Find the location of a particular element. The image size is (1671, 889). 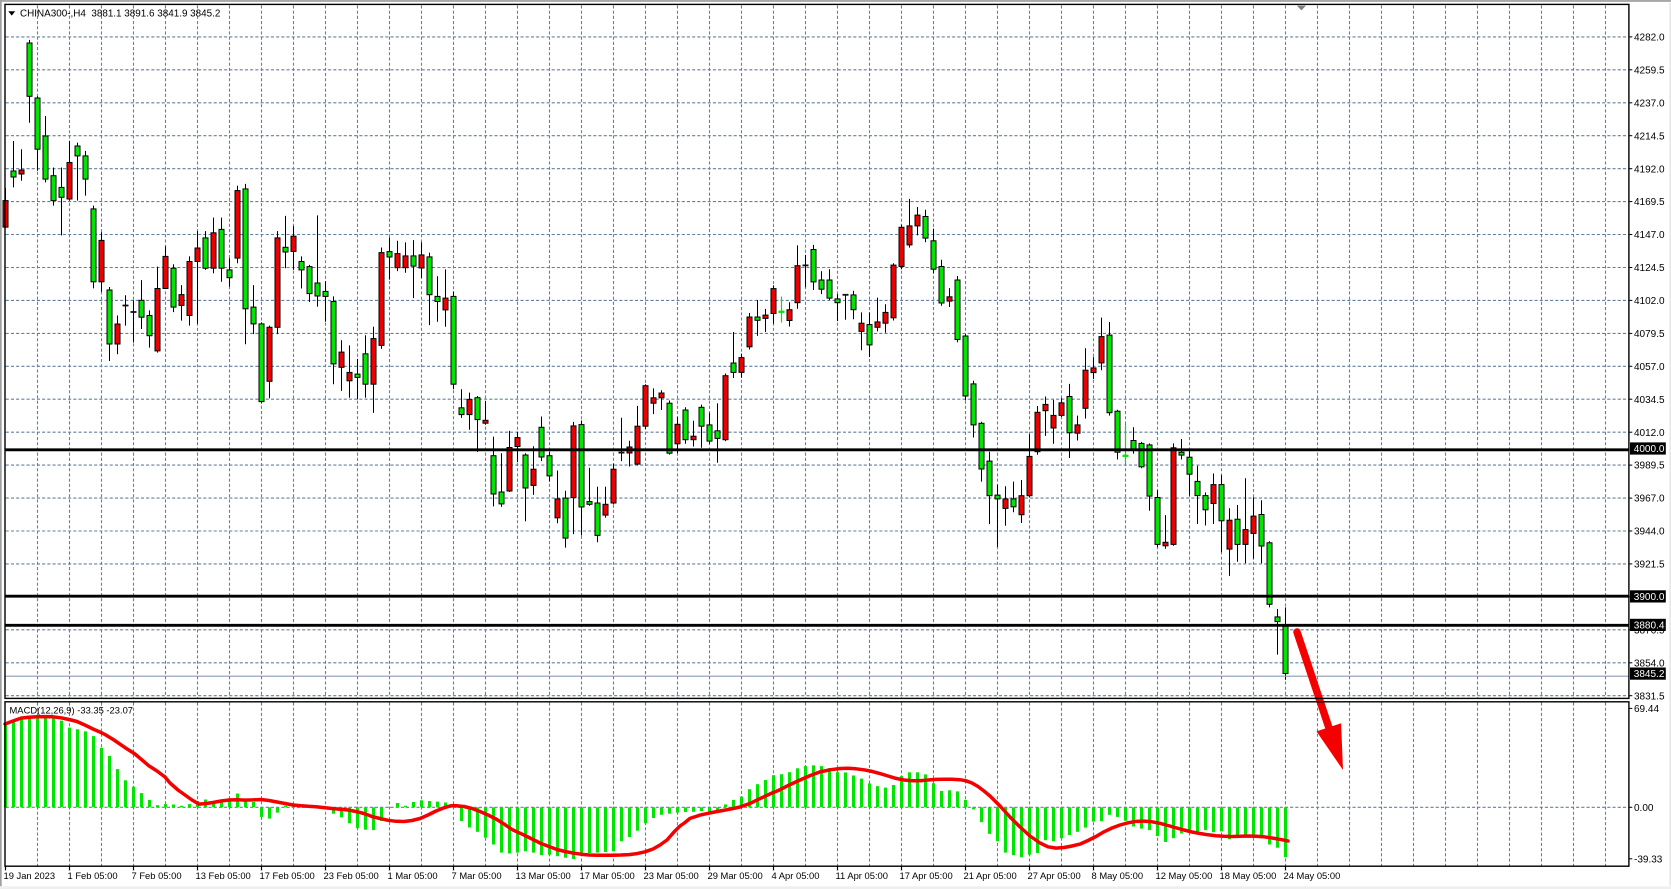

svg-text: 4000.0 is located at coordinates (1649, 449).